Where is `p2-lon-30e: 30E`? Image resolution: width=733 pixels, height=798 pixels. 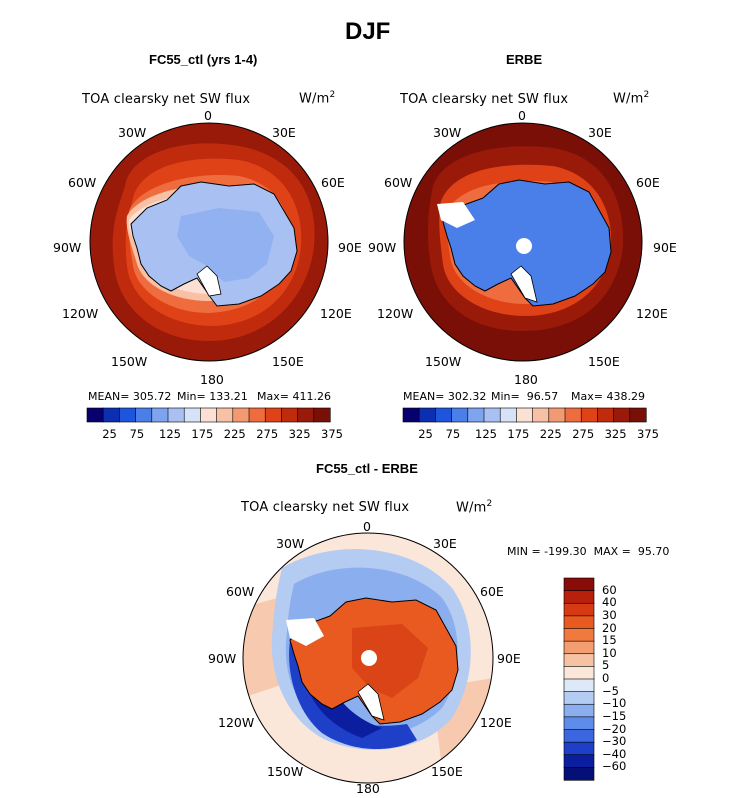
p2-lon-30e: 30E is located at coordinates (600, 132).